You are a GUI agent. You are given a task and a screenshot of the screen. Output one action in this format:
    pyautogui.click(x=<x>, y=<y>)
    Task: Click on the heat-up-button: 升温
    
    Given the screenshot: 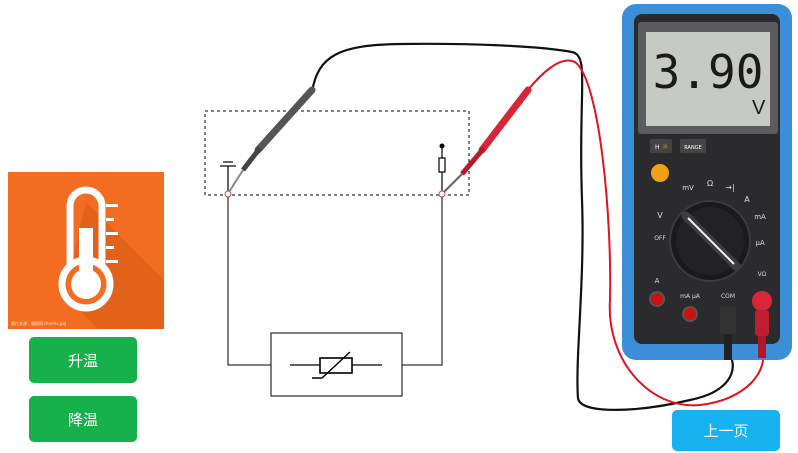 What is the action you would take?
    pyautogui.click(x=83, y=360)
    